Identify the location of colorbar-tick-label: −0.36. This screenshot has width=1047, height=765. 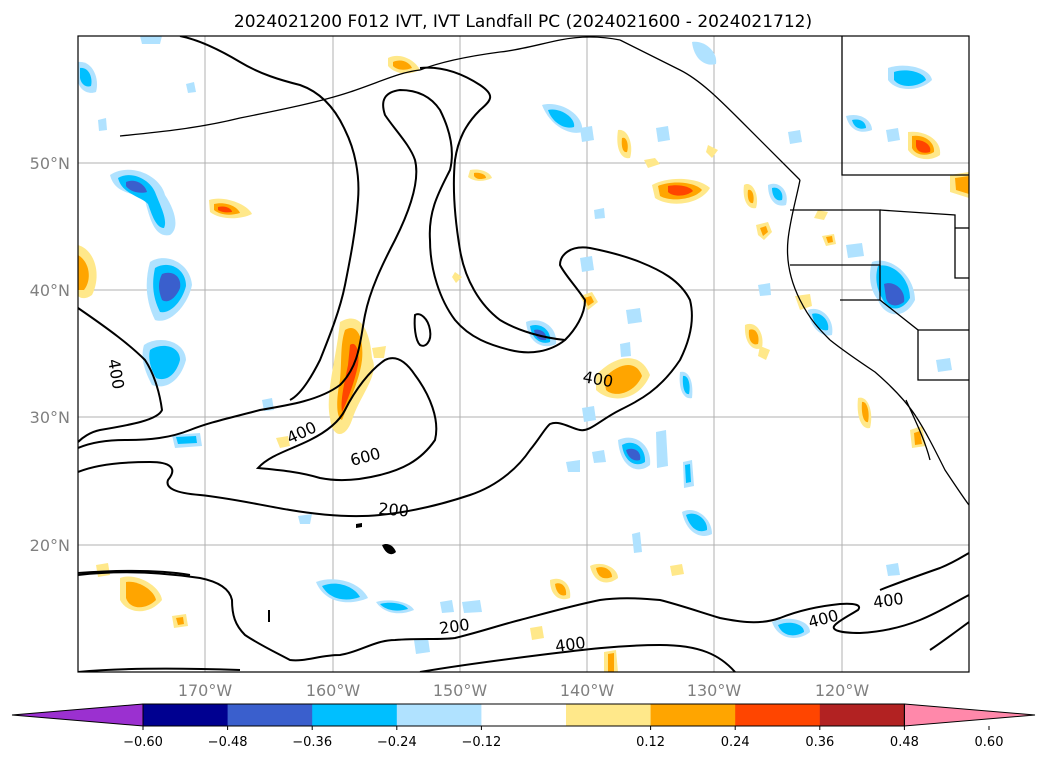
(312, 742).